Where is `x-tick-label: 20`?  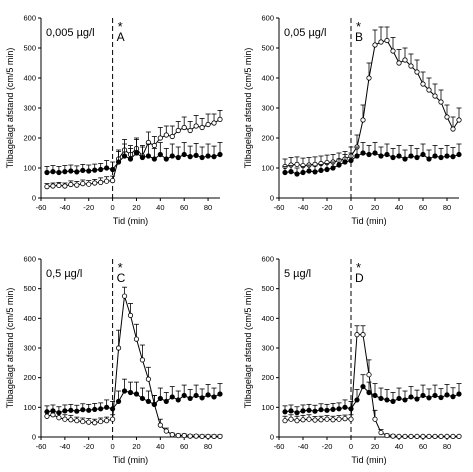
x-tick-label: 20 is located at coordinates (136, 446).